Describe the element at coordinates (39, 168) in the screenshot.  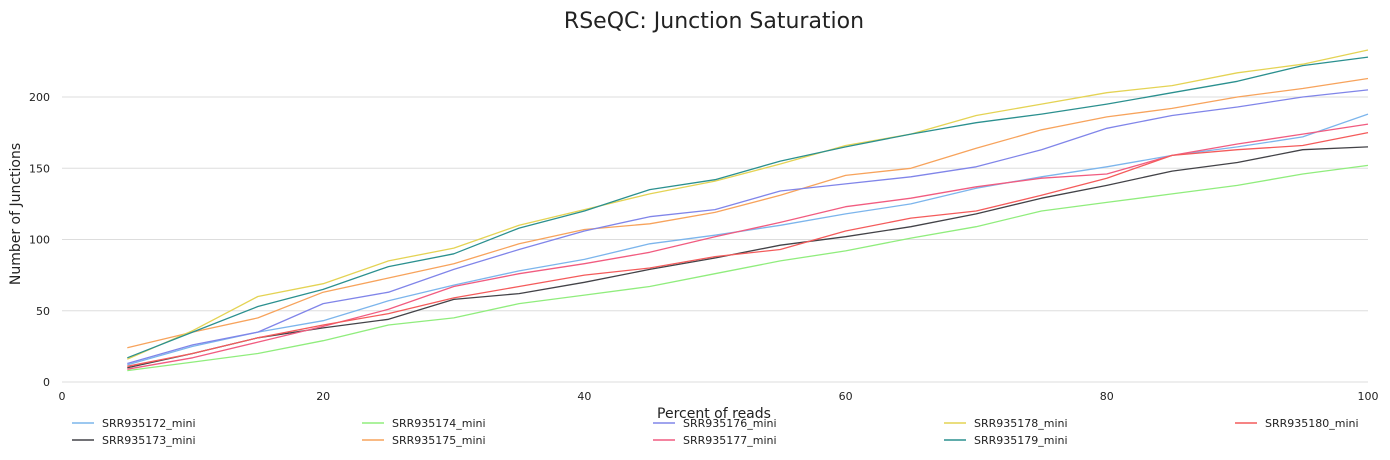
I see `y-tick-label: 150` at that location.